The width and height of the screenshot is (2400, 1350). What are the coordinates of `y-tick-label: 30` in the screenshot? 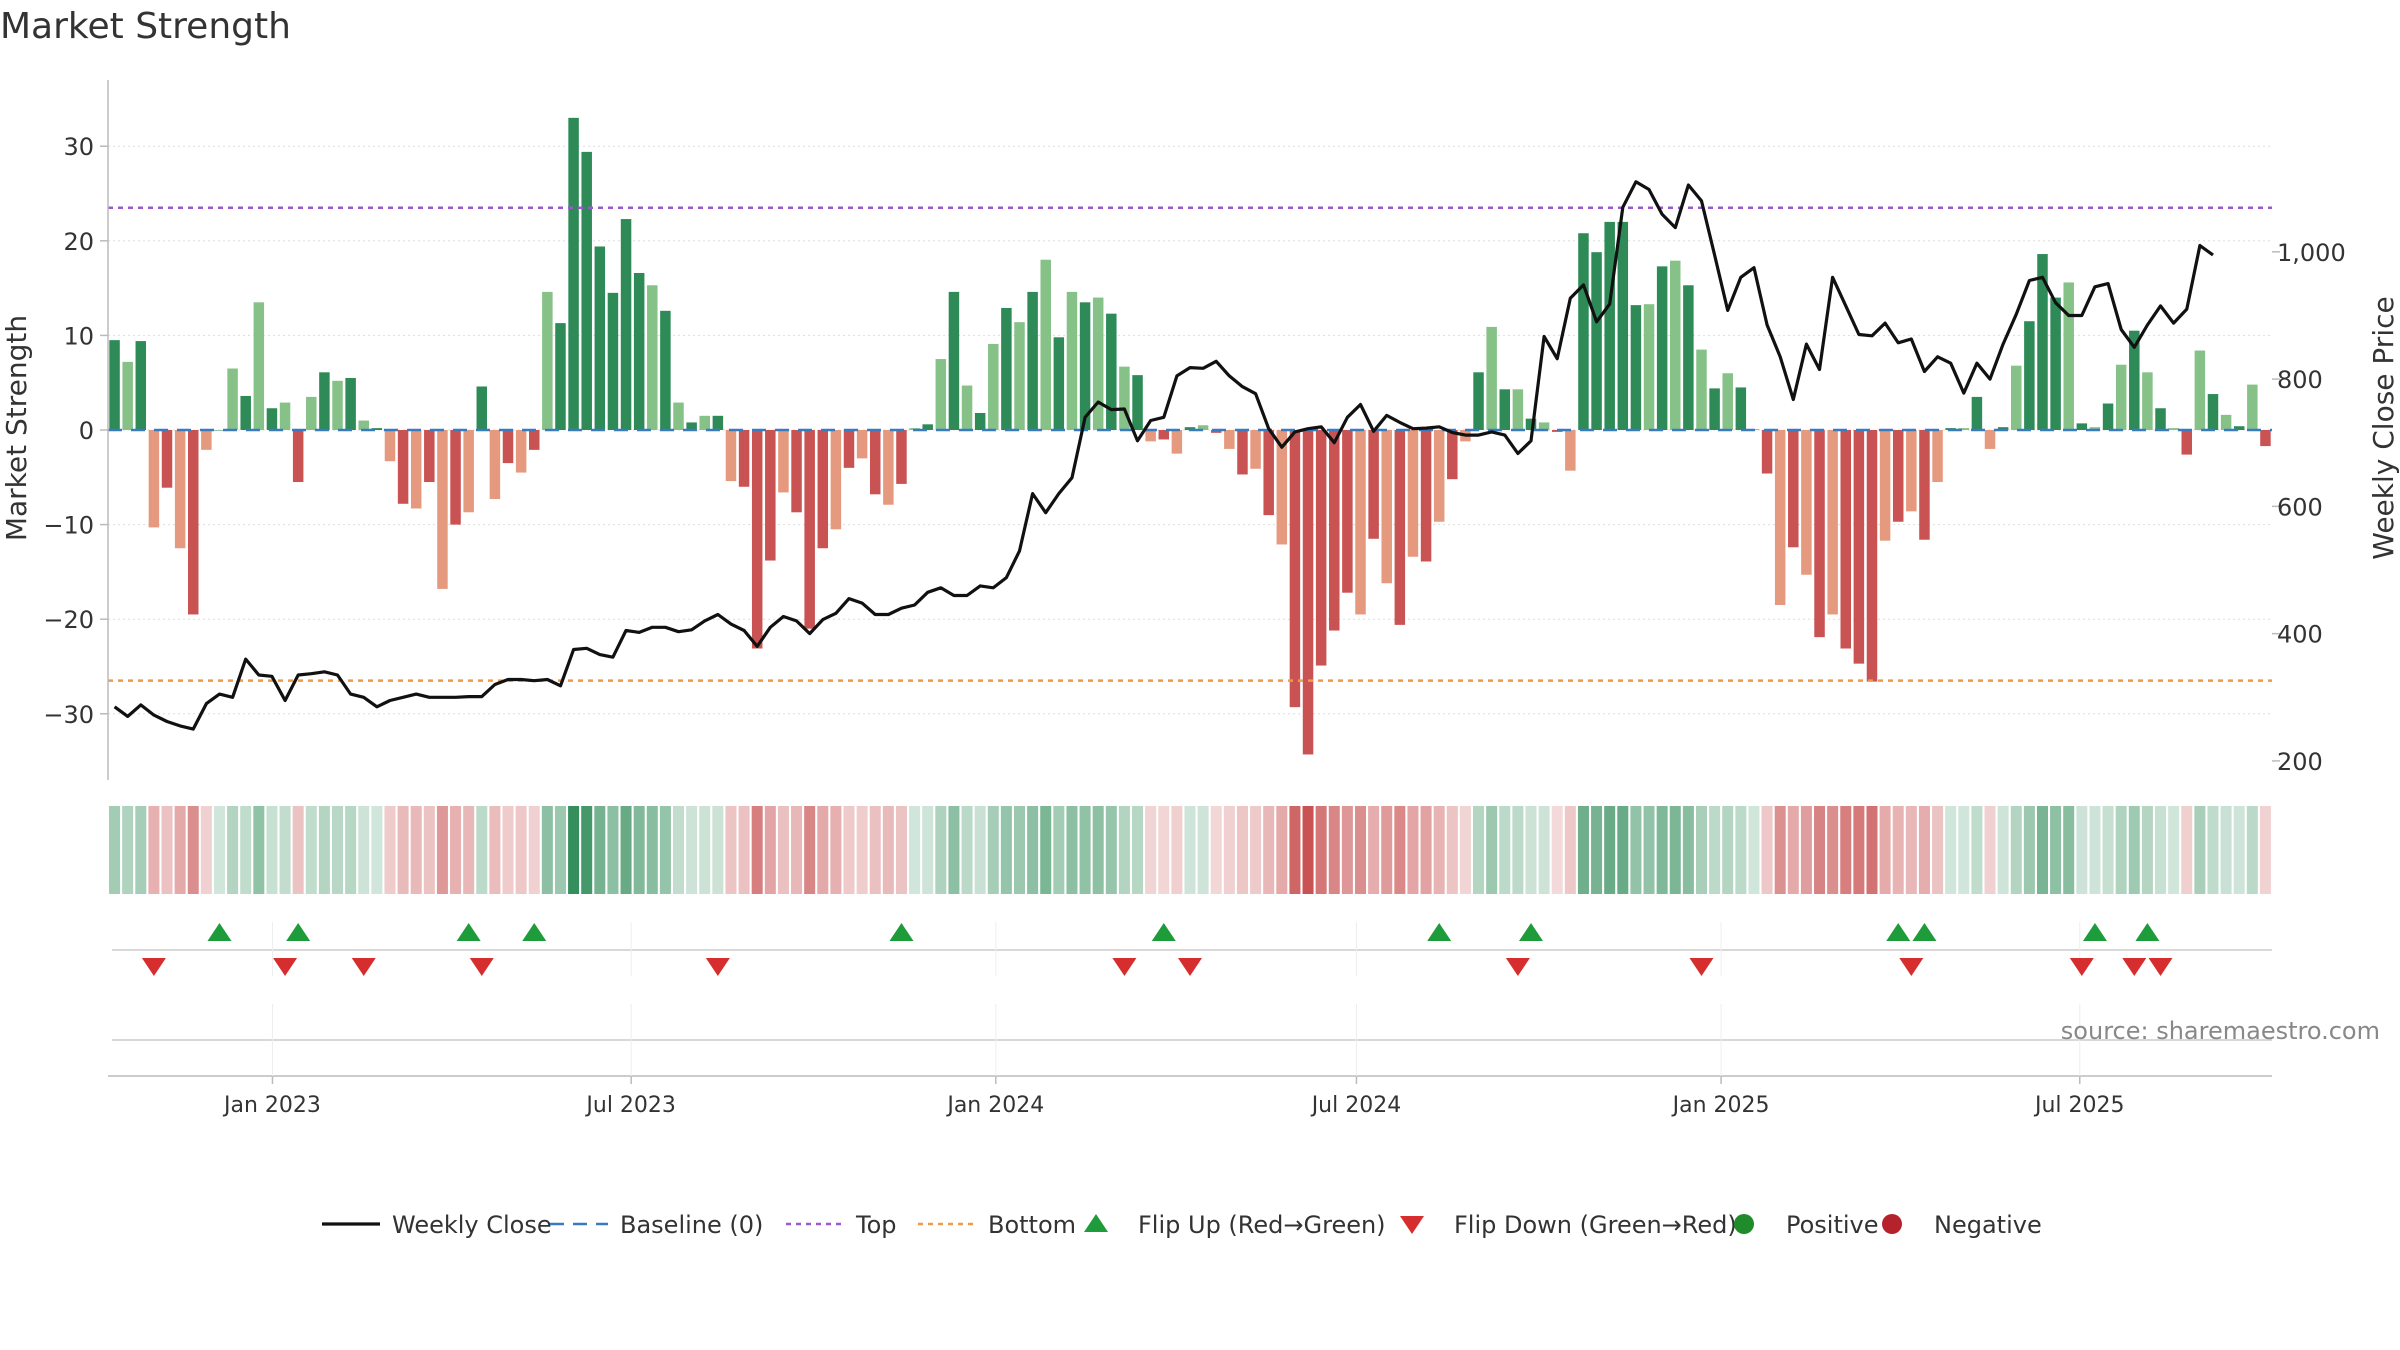 It's located at (78, 147).